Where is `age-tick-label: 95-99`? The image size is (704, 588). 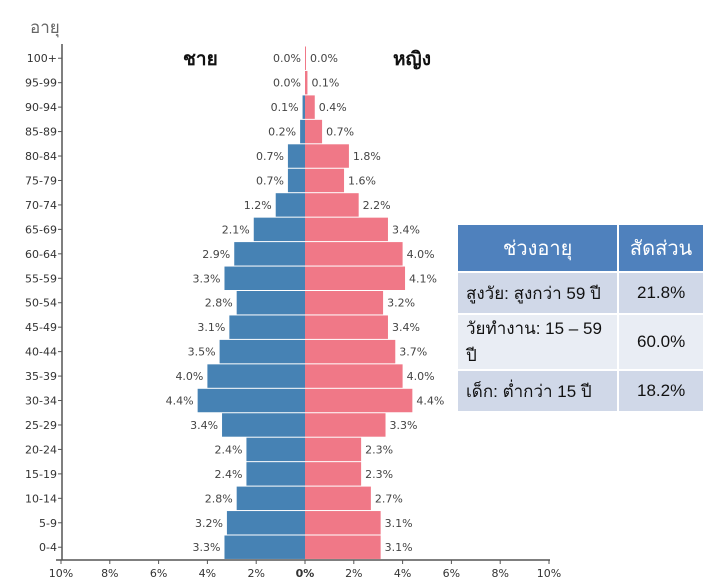
age-tick-label: 95-99 is located at coordinates (41, 83).